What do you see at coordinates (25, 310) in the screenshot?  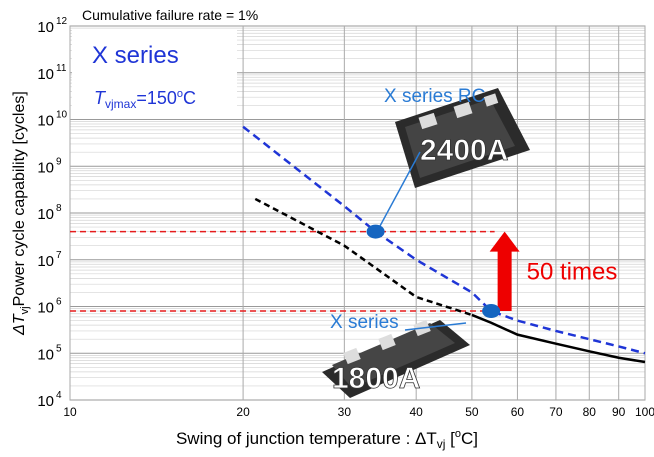 I see `yl-1: vj` at bounding box center [25, 310].